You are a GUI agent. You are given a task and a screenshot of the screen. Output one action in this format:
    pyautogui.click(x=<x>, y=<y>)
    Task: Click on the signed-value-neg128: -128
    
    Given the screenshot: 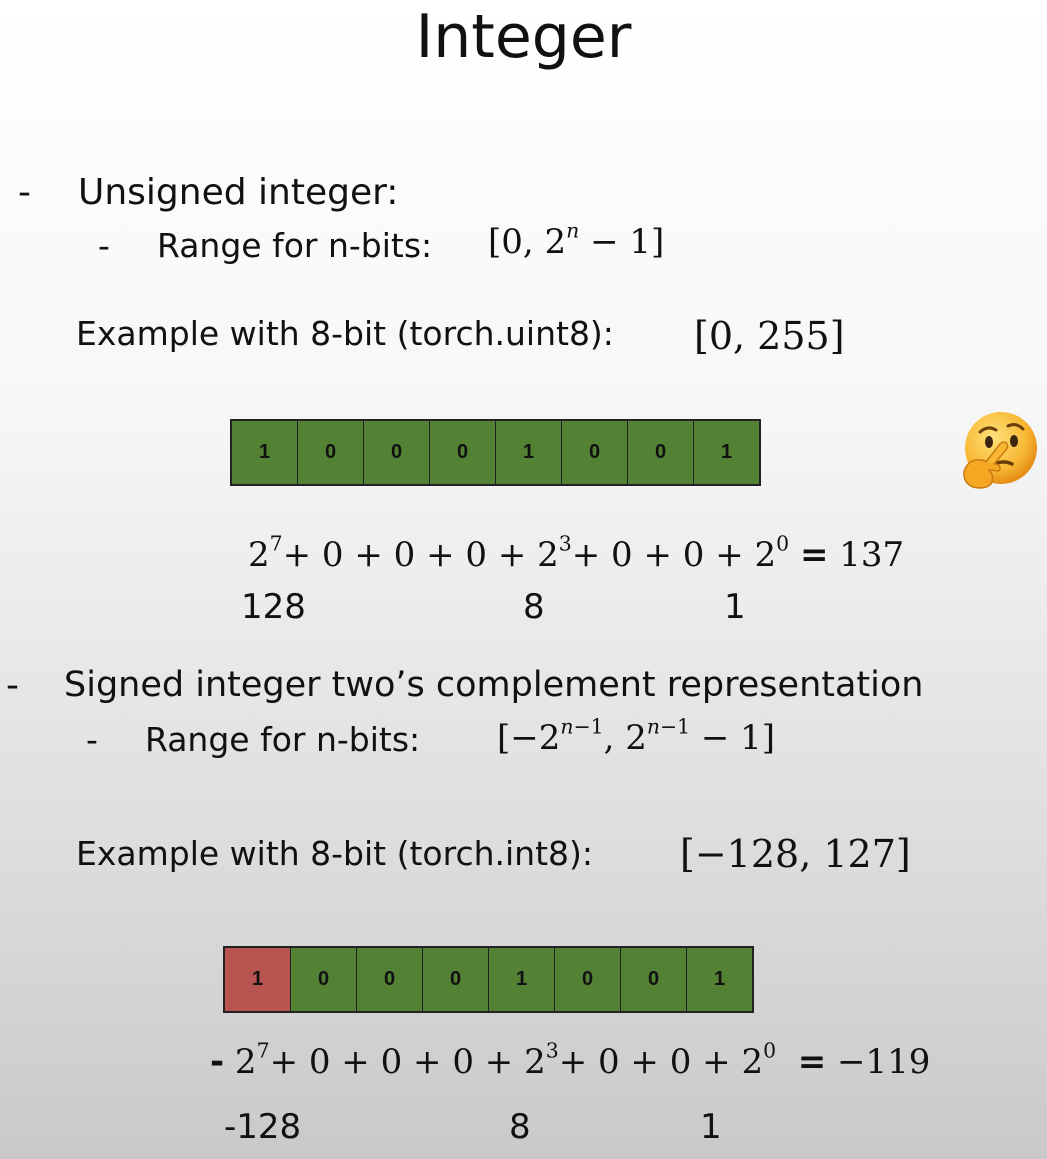 What is the action you would take?
    pyautogui.click(x=263, y=1127)
    